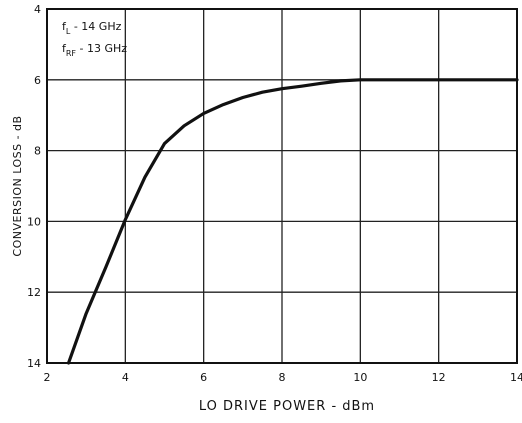 This screenshot has width=522, height=423. Describe the element at coordinates (95, 26) in the screenshot. I see `annotation-value: - 14 GHz` at that location.